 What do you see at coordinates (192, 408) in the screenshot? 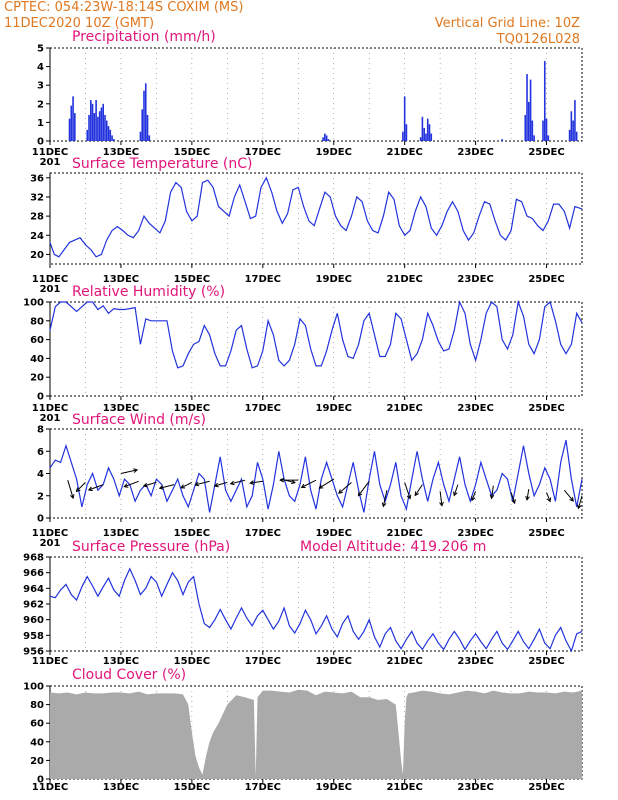
I see `rh-xtick-label: 15DEC` at bounding box center [192, 408].